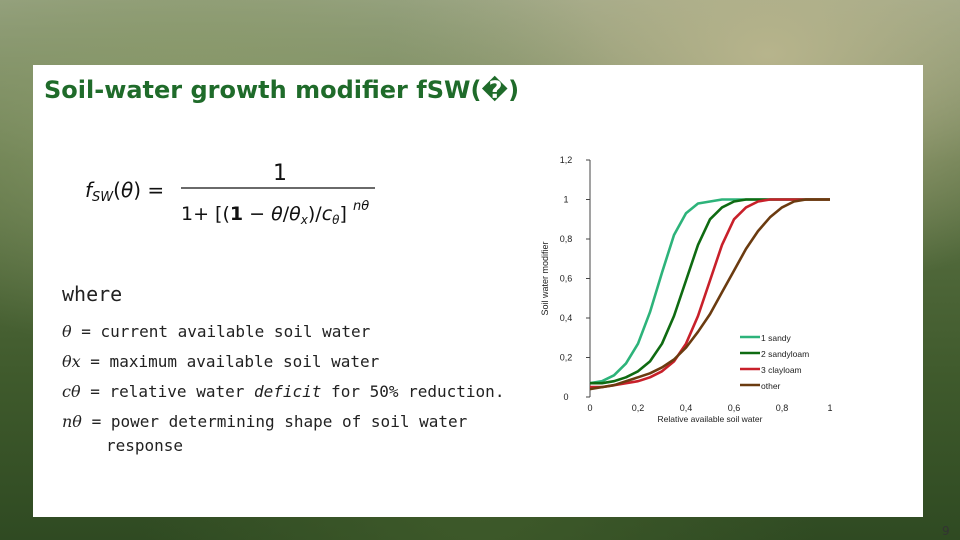  What do you see at coordinates (67, 331) in the screenshot?
I see `symbol-theta: θ` at bounding box center [67, 331].